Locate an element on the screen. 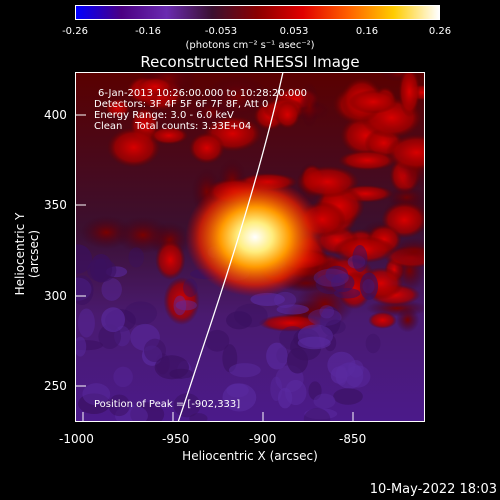  x-tick-label: -850 is located at coordinates (353, 439).